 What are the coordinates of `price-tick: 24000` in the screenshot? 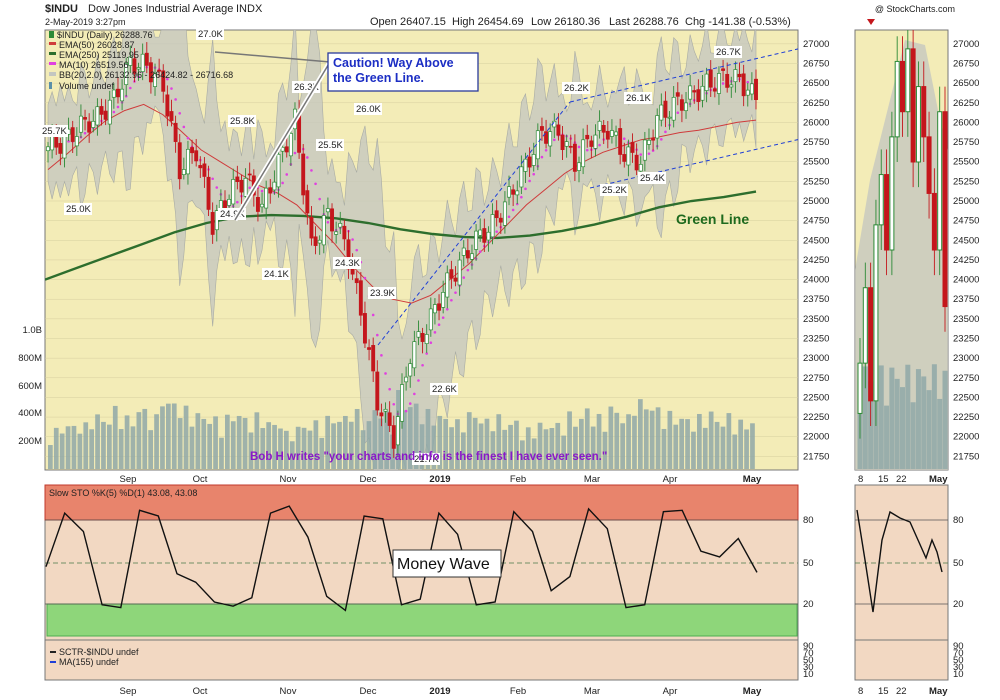 It's located at (816, 280).